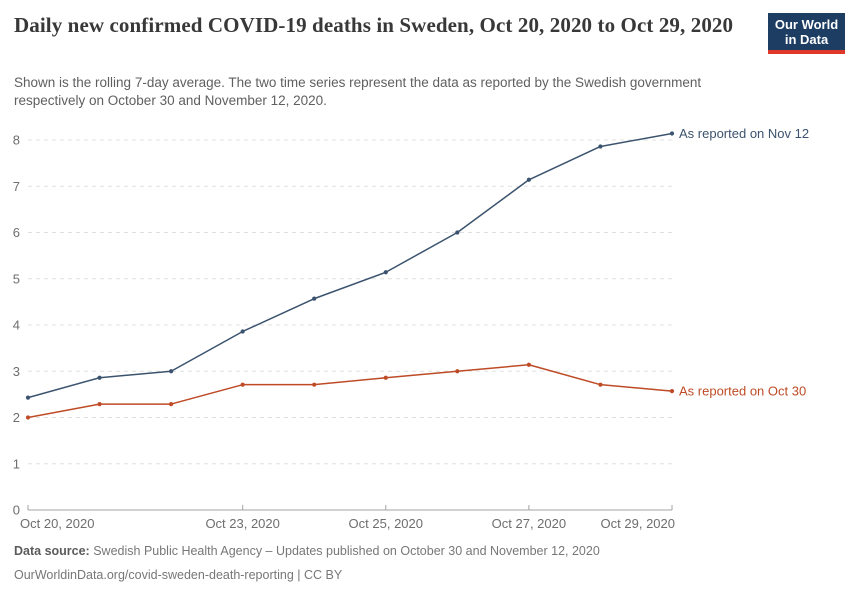  I want to click on y-tick-label: 0, so click(16, 510).